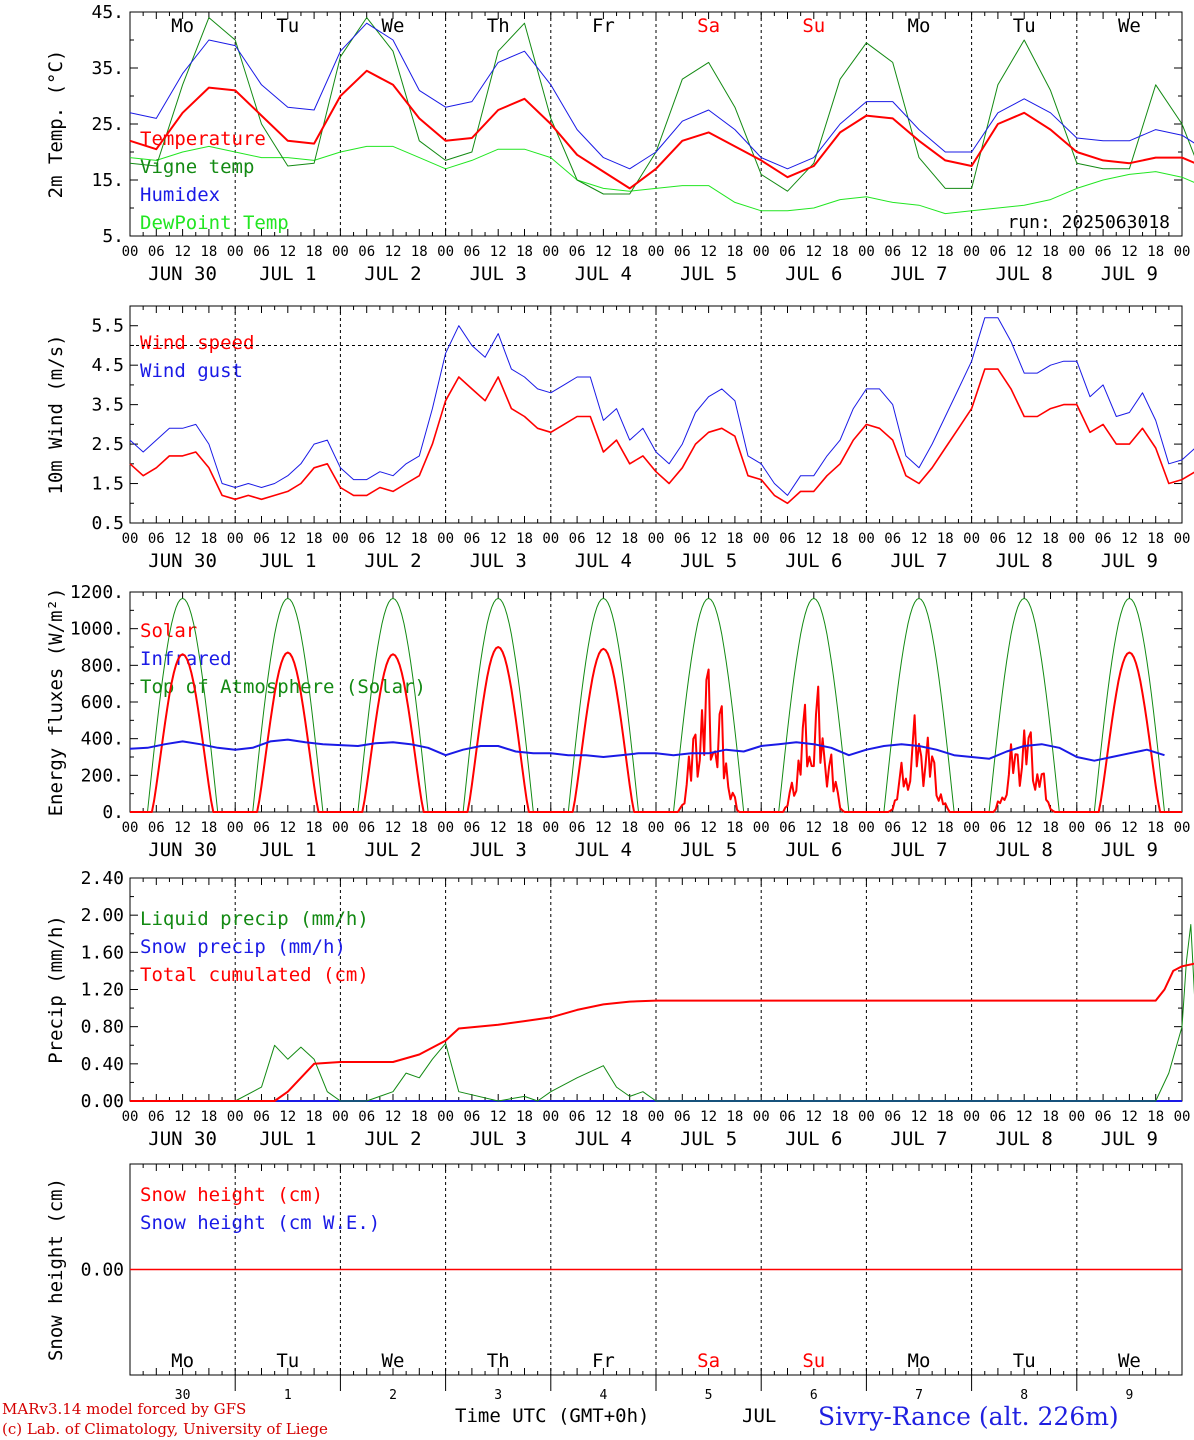 This screenshot has height=1440, width=1194. Describe the element at coordinates (102, 878) in the screenshot. I see `y-tick-label: 2.40` at that location.